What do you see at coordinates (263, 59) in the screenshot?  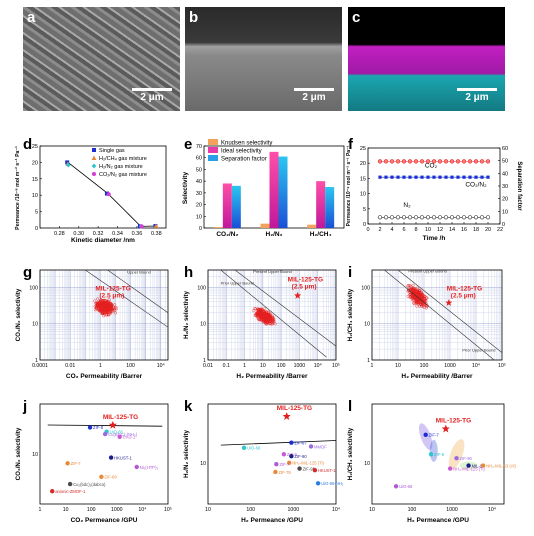 I see `sem-cross-section-image` at bounding box center [263, 59].